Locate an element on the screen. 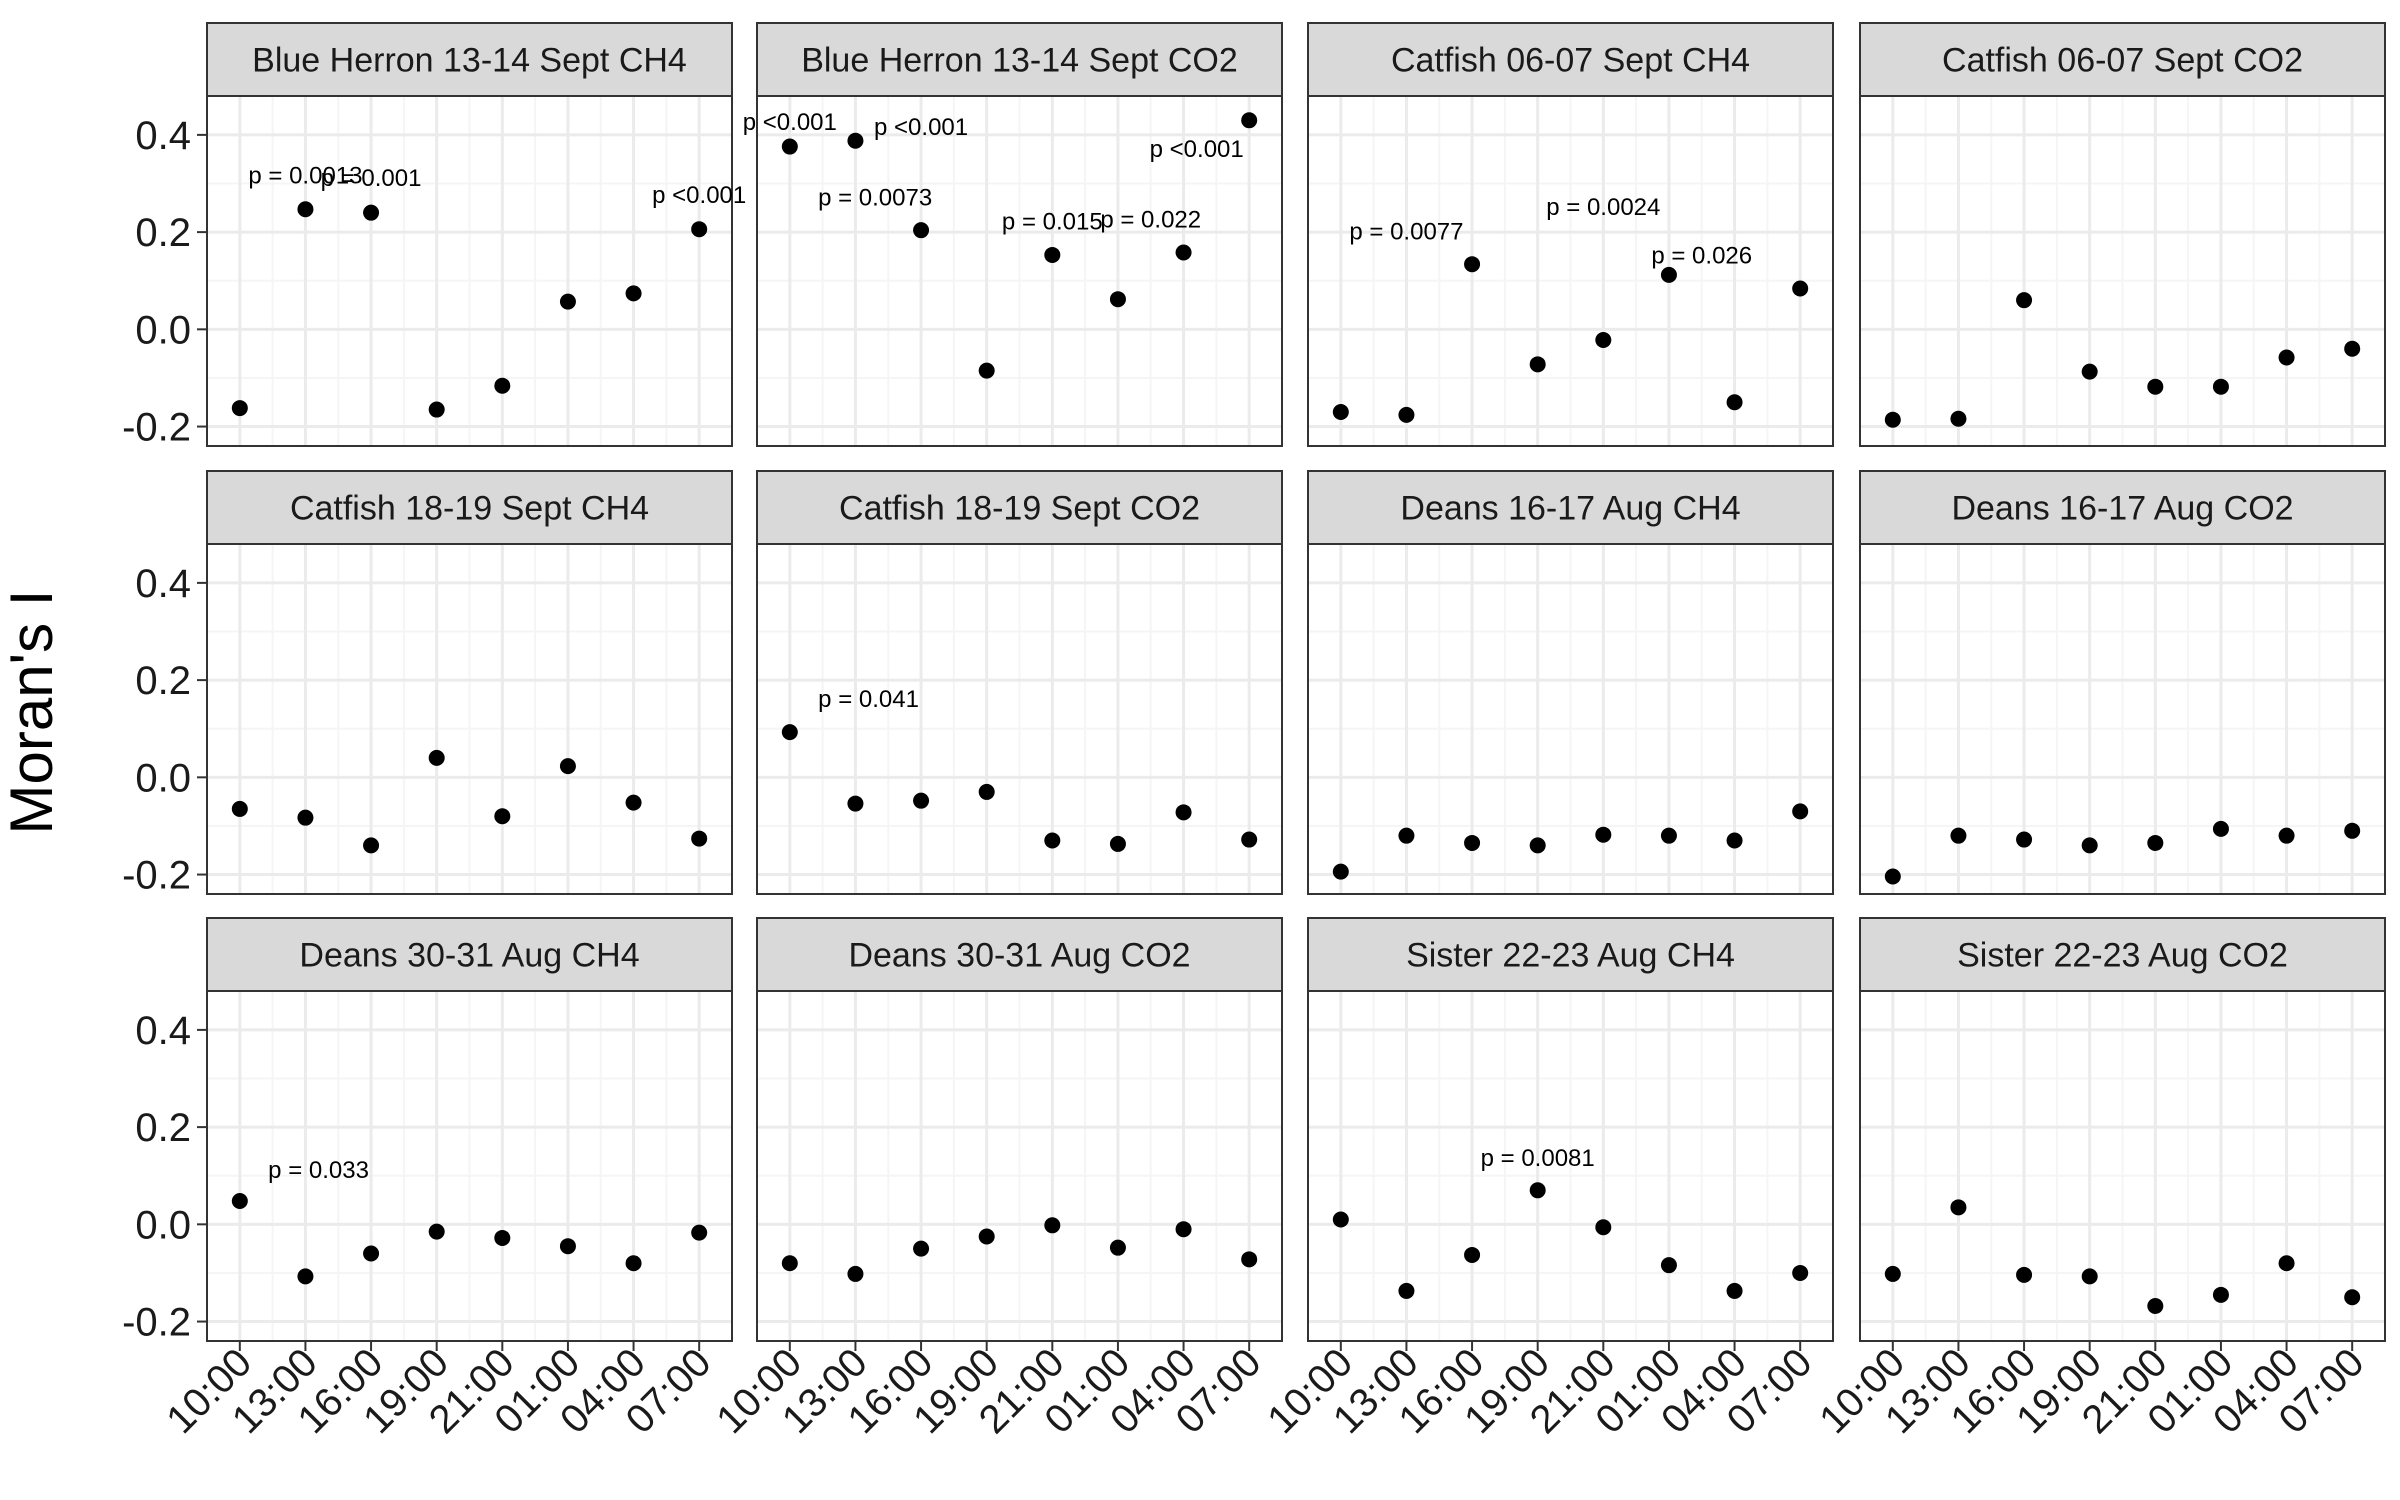 The height and width of the screenshot is (1500, 2400). p-value-annotation: p = 0.015 is located at coordinates (1052, 222).